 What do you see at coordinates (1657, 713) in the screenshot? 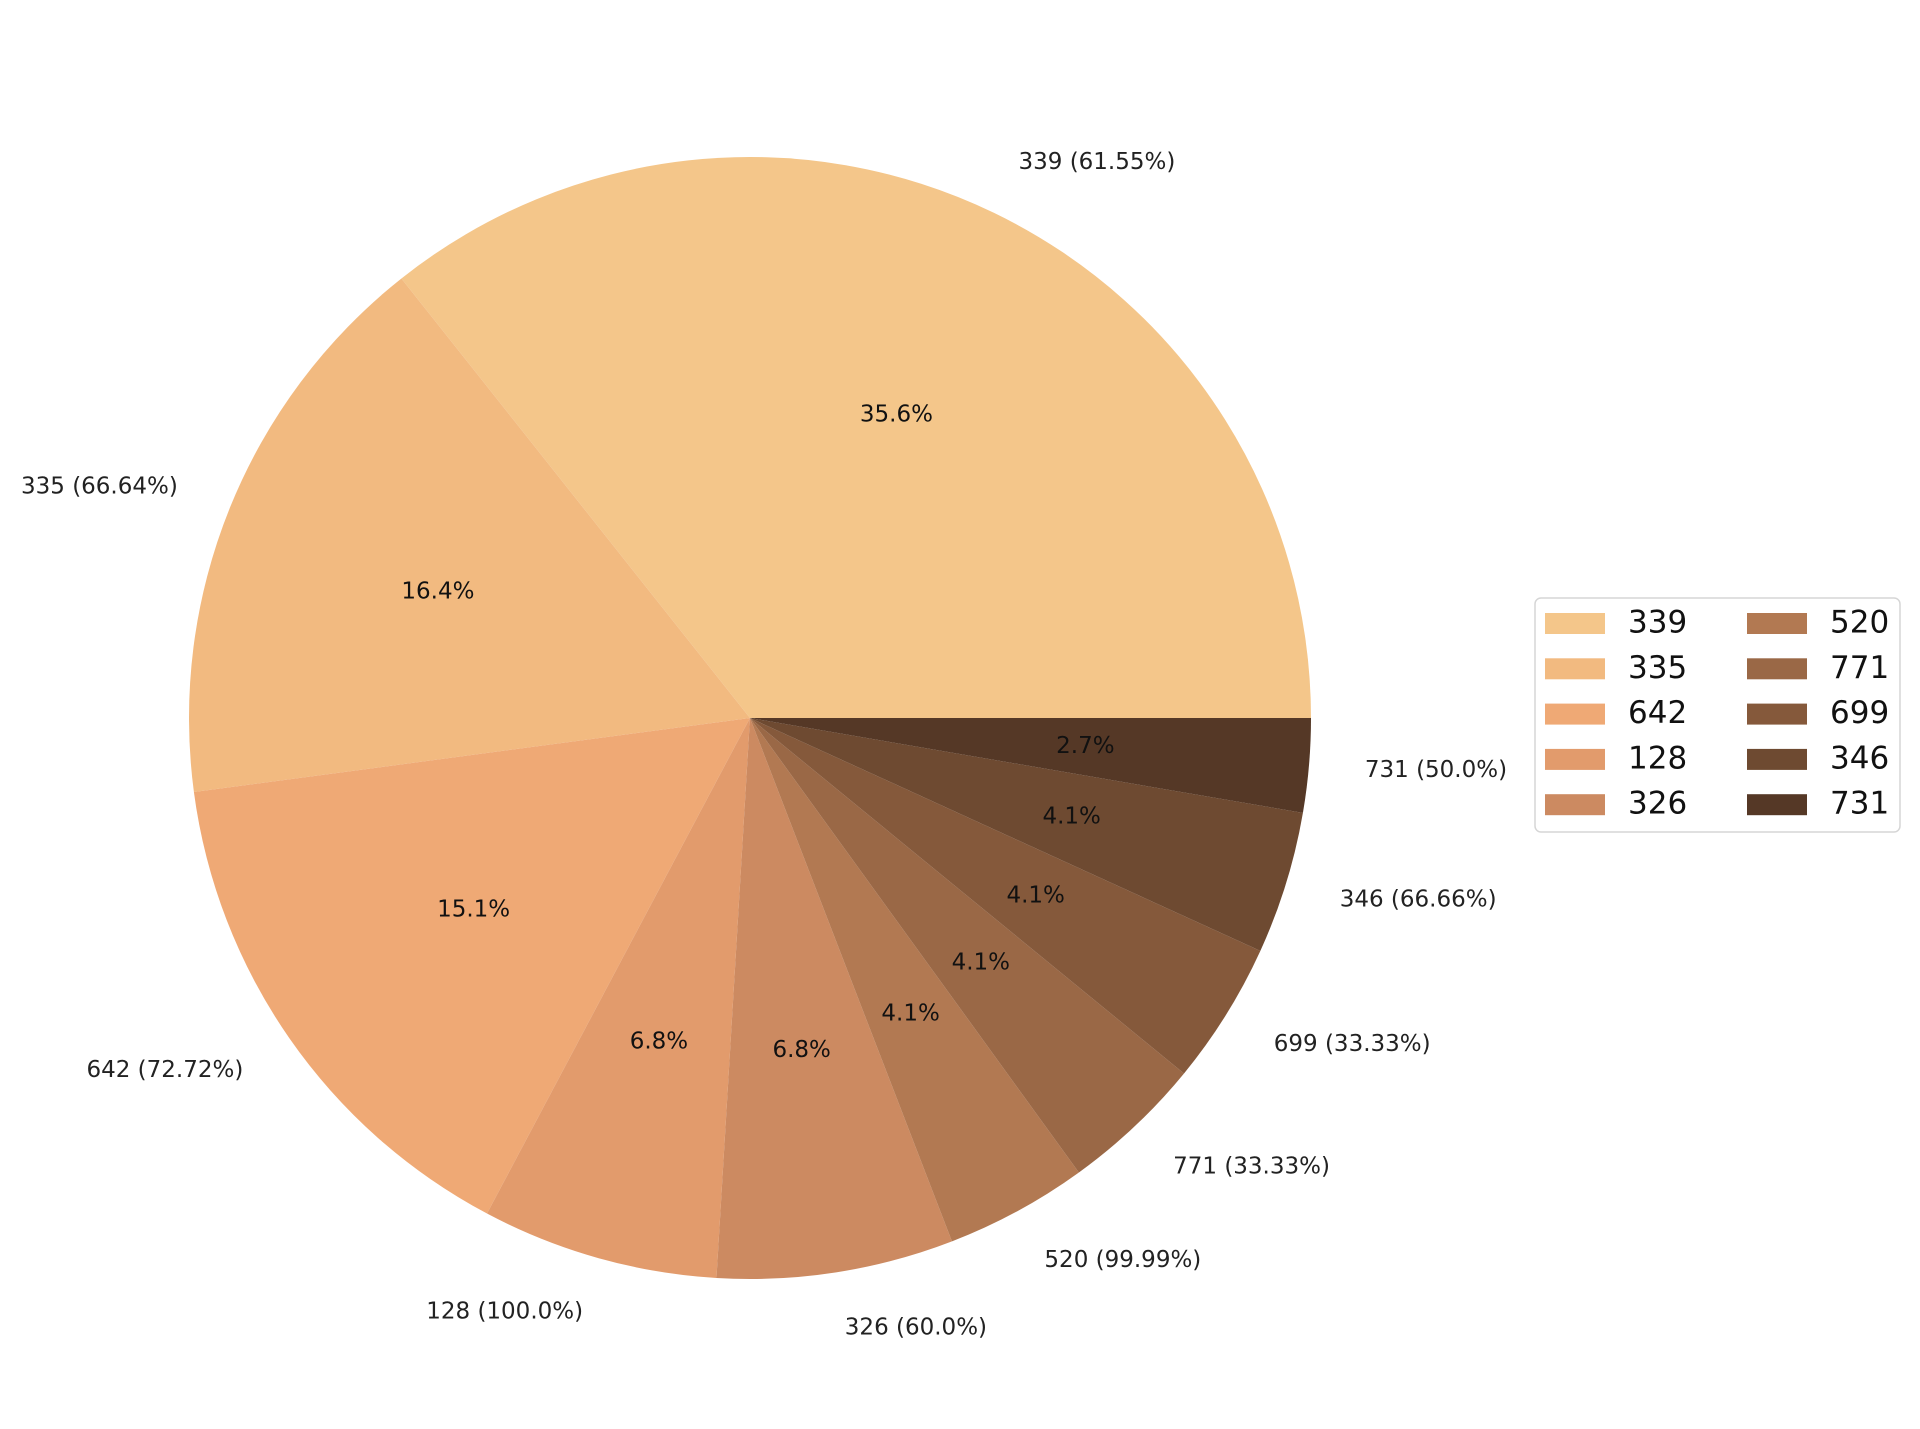
I see `legend-label-642: 642` at bounding box center [1657, 713].